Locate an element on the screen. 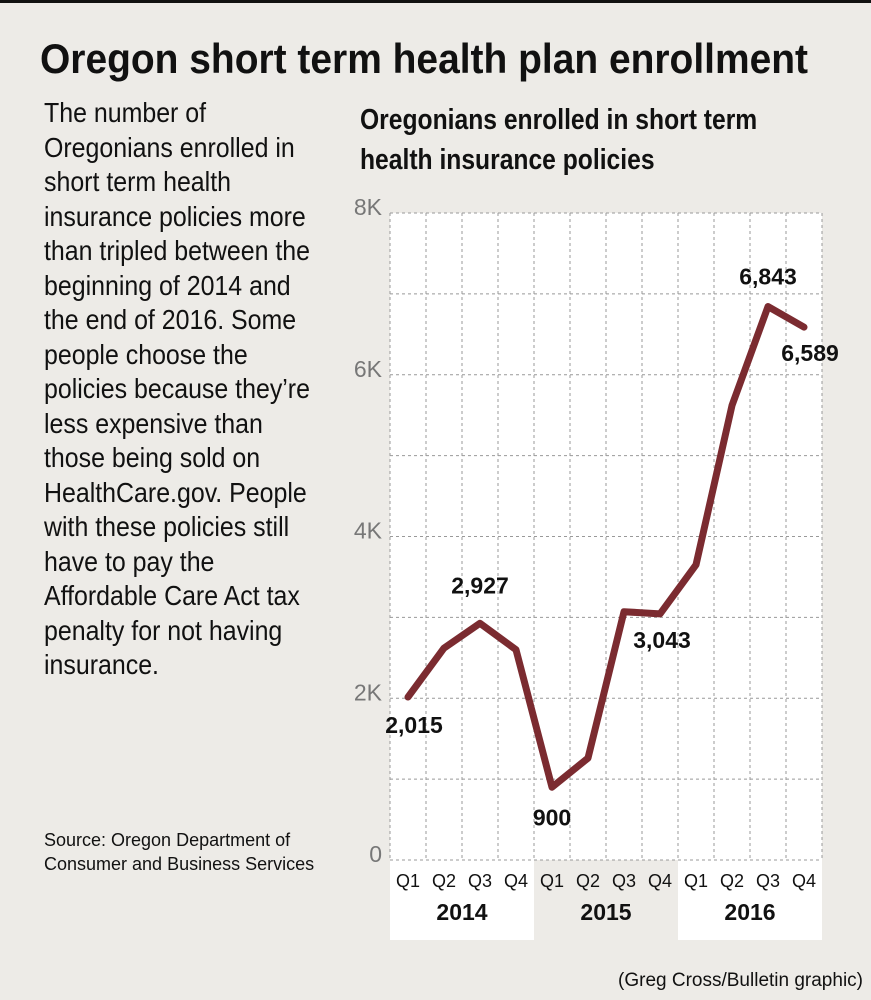 The width and height of the screenshot is (871, 1000). page-title: Oregon short term health plan enrollment is located at coordinates (424, 58).